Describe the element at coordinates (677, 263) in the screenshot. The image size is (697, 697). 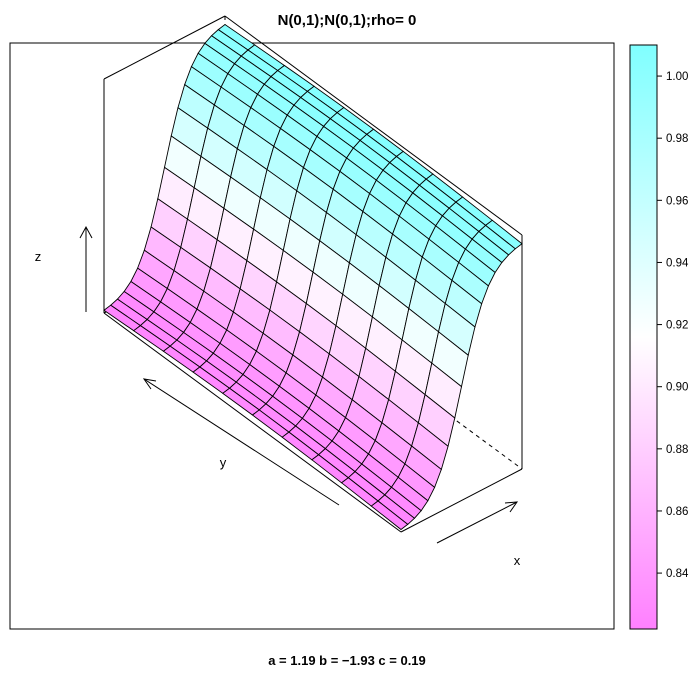
I see `color-key-tick-label: 0.94` at that location.